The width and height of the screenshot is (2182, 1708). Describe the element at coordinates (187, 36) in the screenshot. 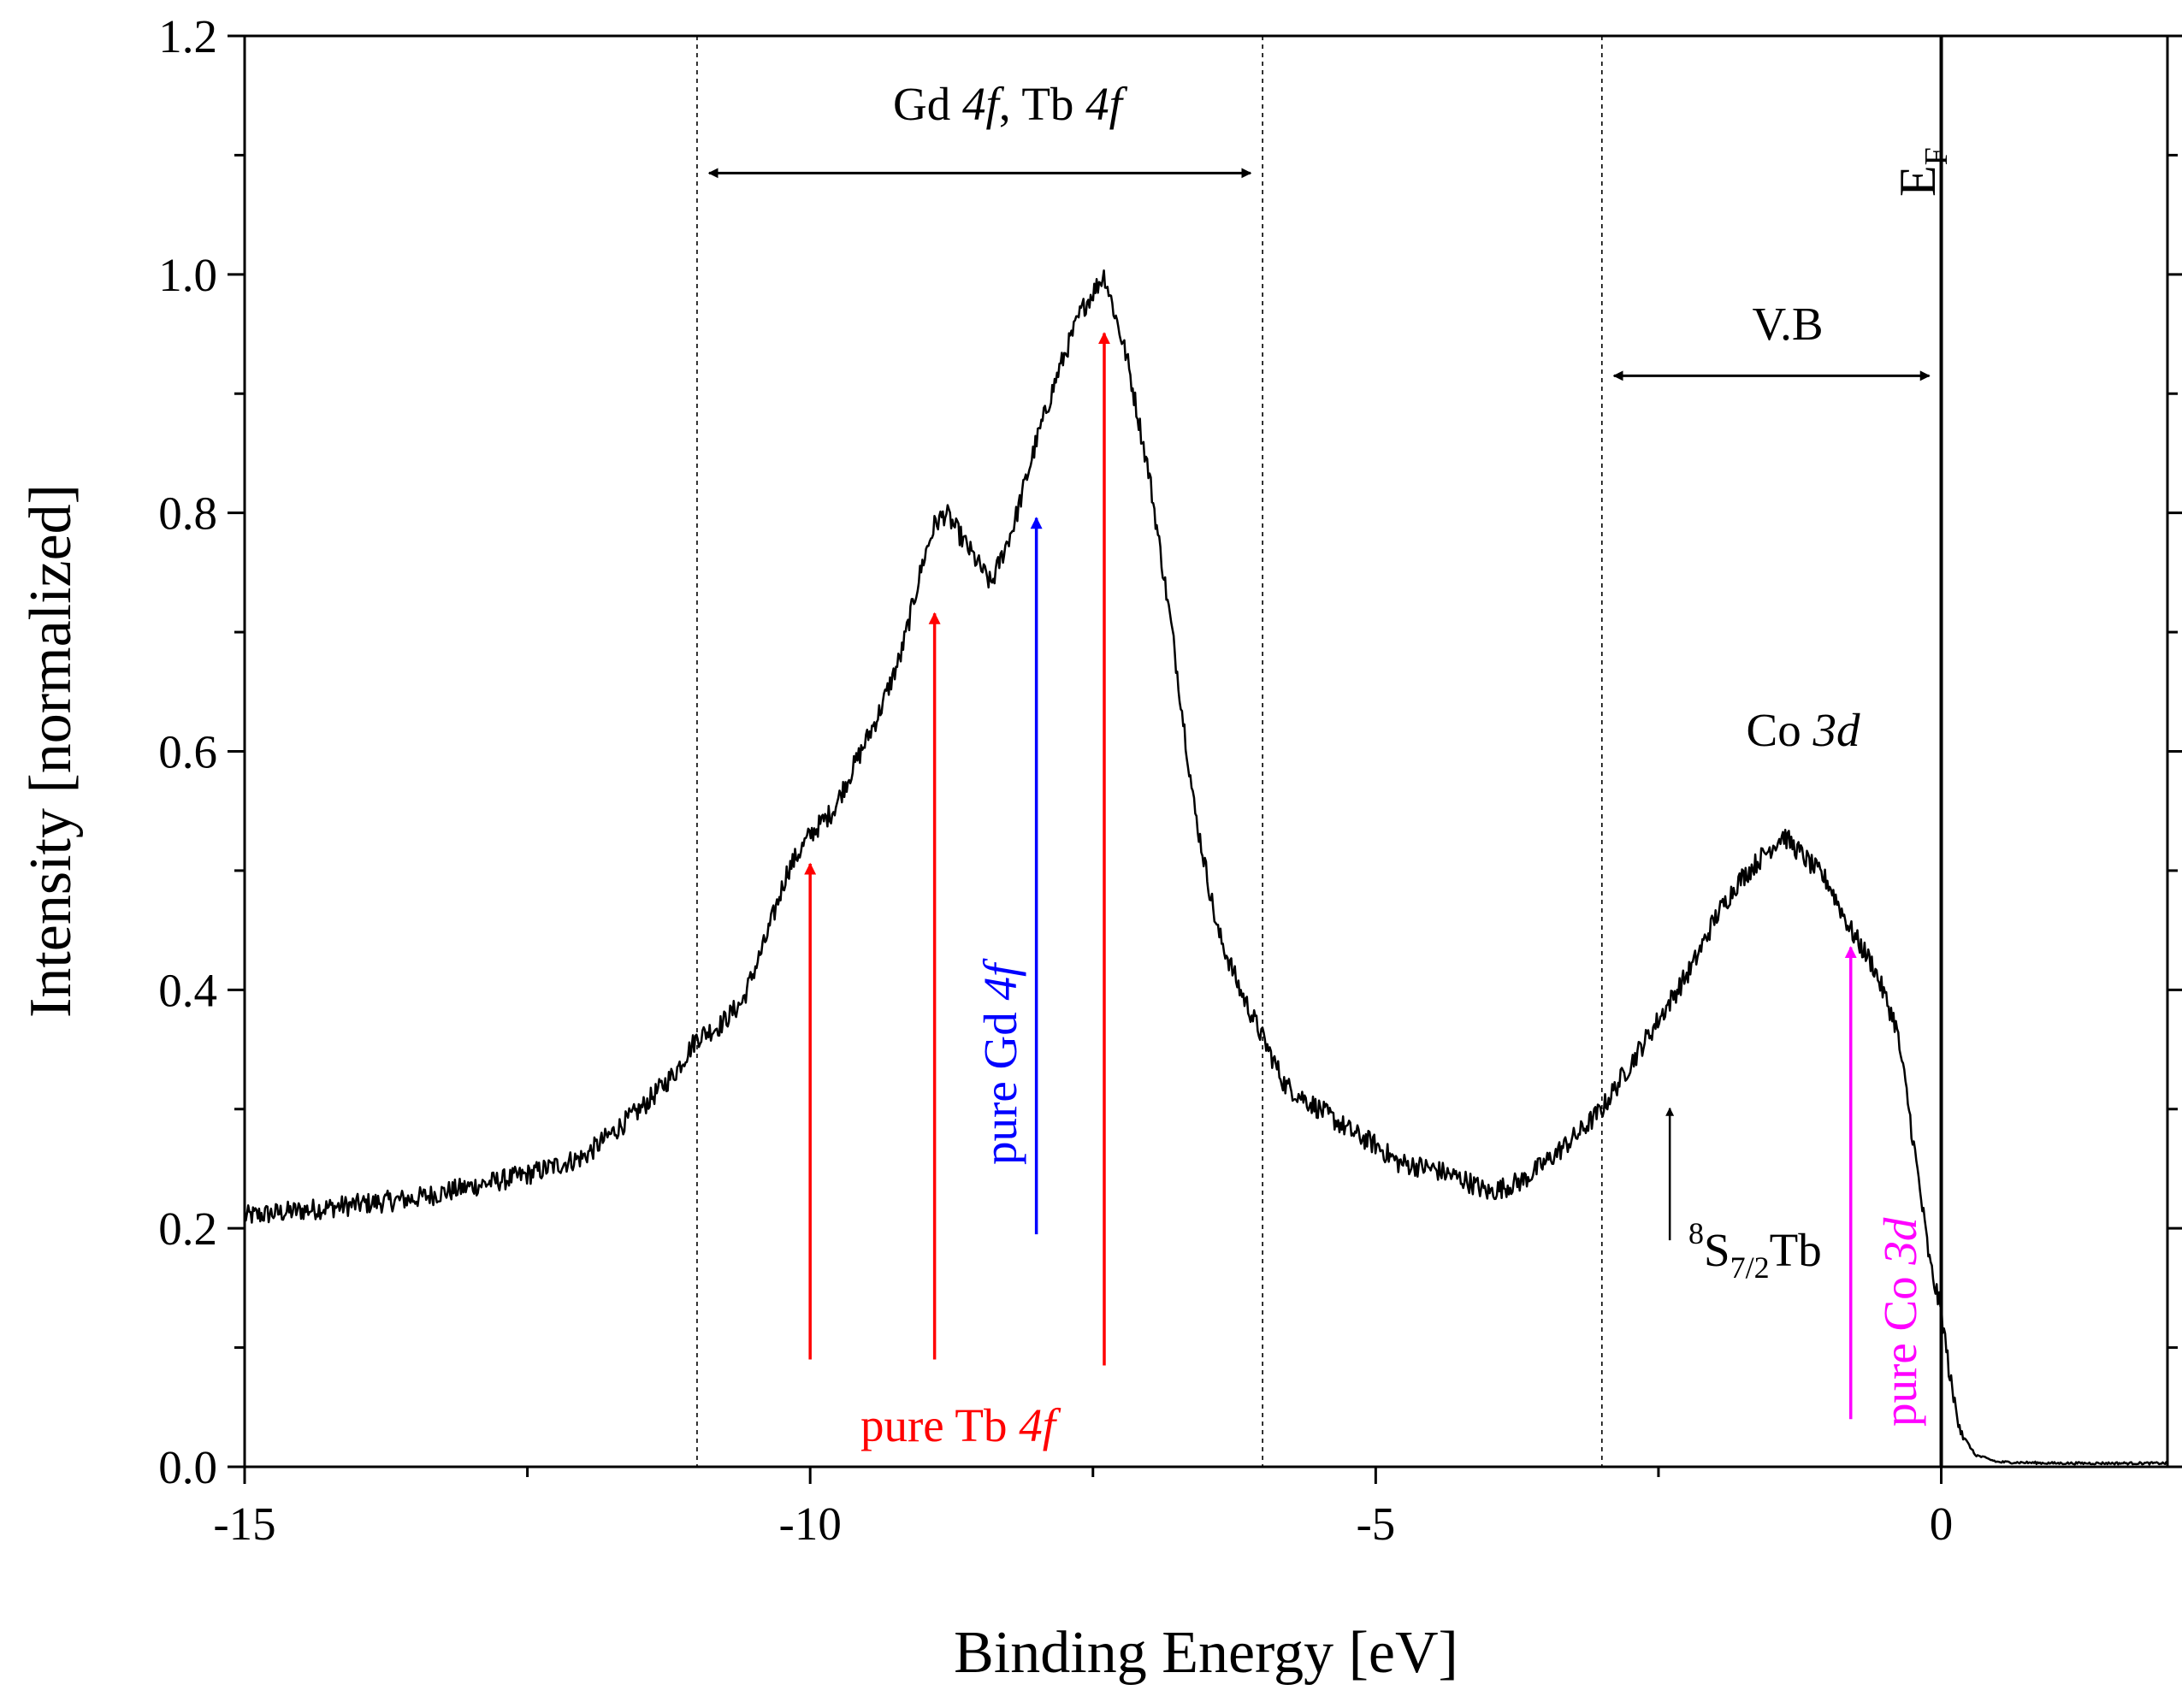

I see `y-tick-label: 1.2` at that location.